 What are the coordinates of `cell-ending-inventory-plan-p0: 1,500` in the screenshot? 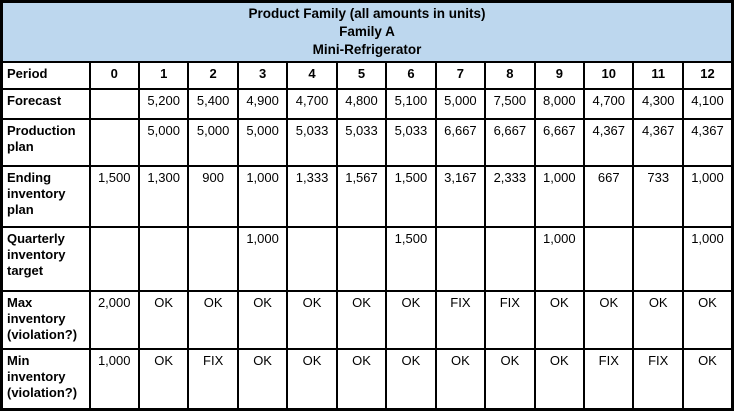 It's located at (114, 196).